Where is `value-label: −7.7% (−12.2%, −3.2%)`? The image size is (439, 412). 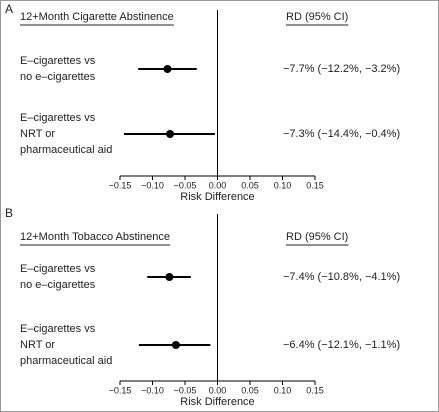
value-label: −7.7% (−12.2%, −3.2%) is located at coordinates (341, 69).